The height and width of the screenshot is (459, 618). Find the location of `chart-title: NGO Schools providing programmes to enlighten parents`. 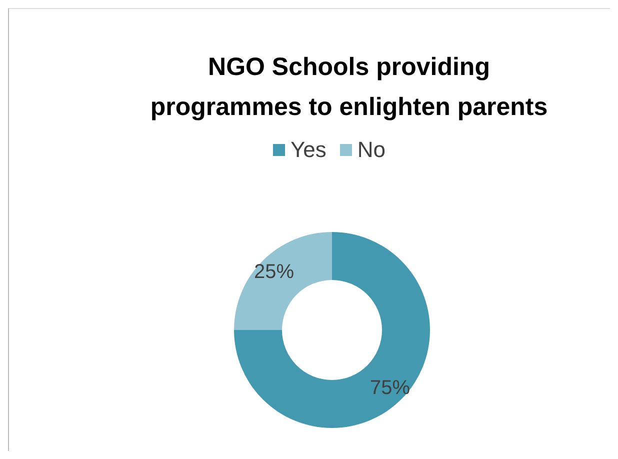

chart-title: NGO Schools providing programmes to enlighten parents is located at coordinates (349, 87).